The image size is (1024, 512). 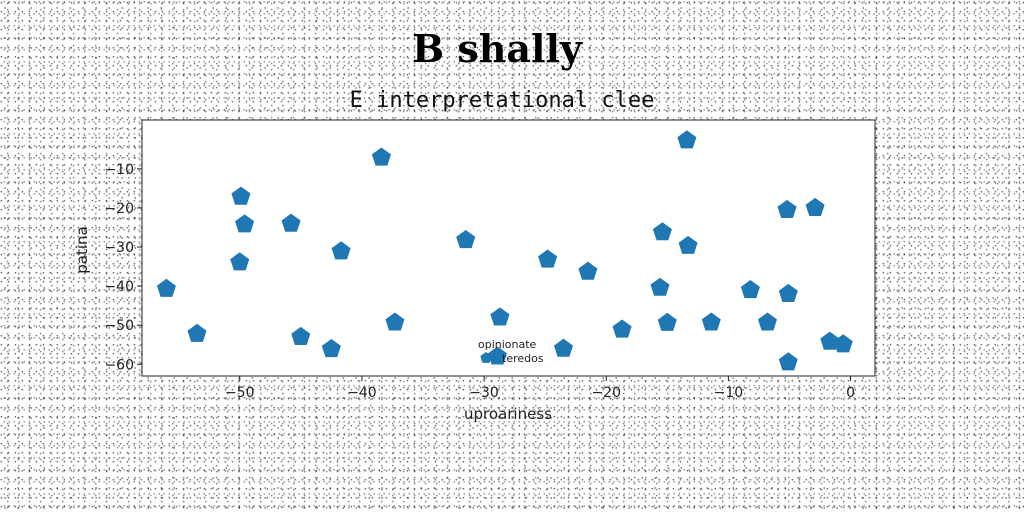 What do you see at coordinates (240, 393) in the screenshot?
I see `x-tick-label: −50` at bounding box center [240, 393].